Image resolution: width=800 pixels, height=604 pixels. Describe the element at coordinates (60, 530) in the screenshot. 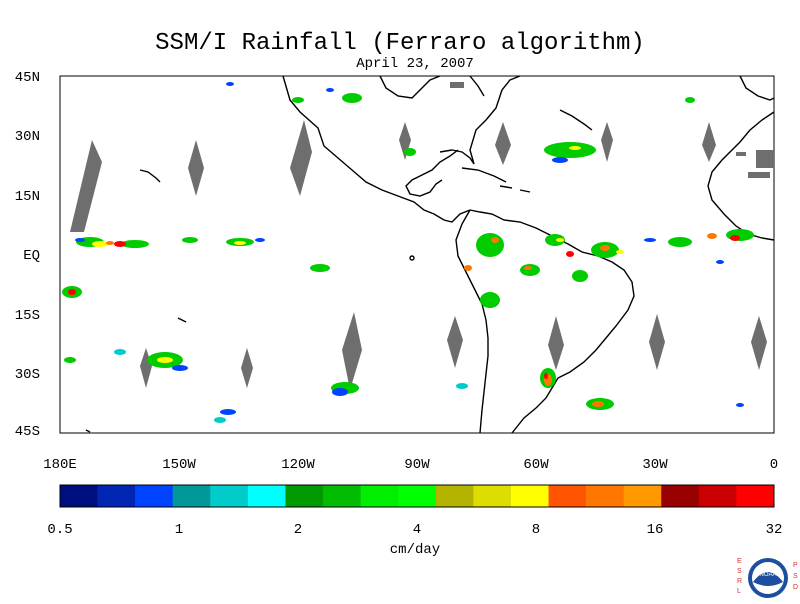

I see `colorbar-tick-label: 0.5` at that location.